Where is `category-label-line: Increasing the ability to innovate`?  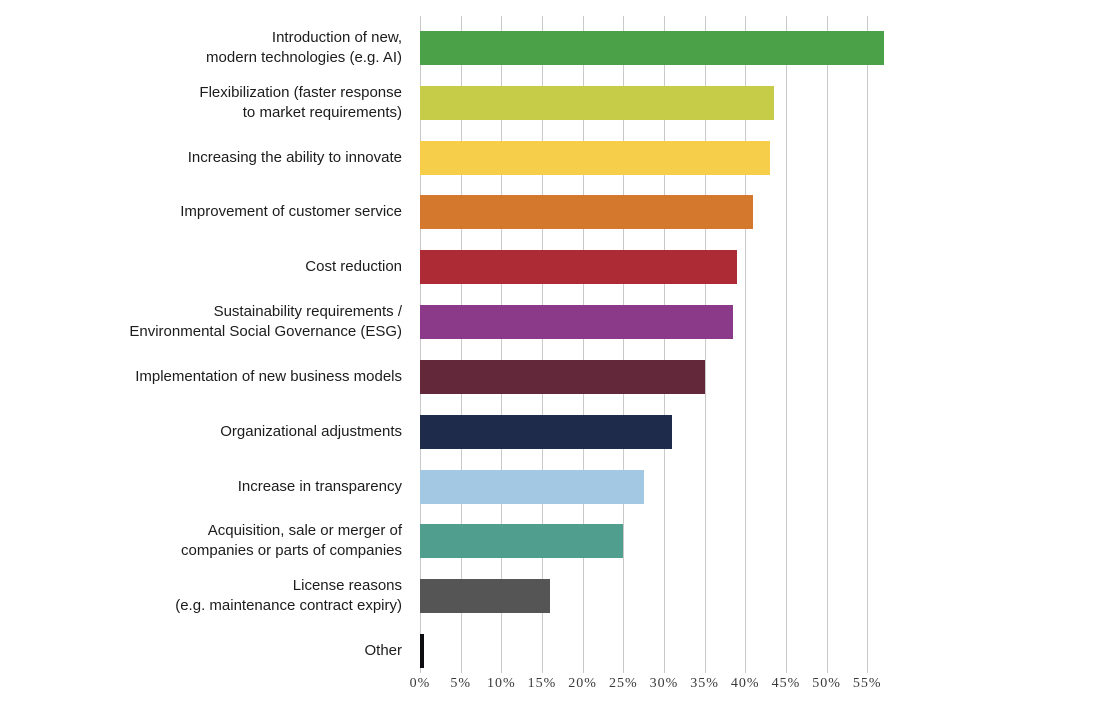 category-label-line: Increasing the ability to innovate is located at coordinates (294, 157).